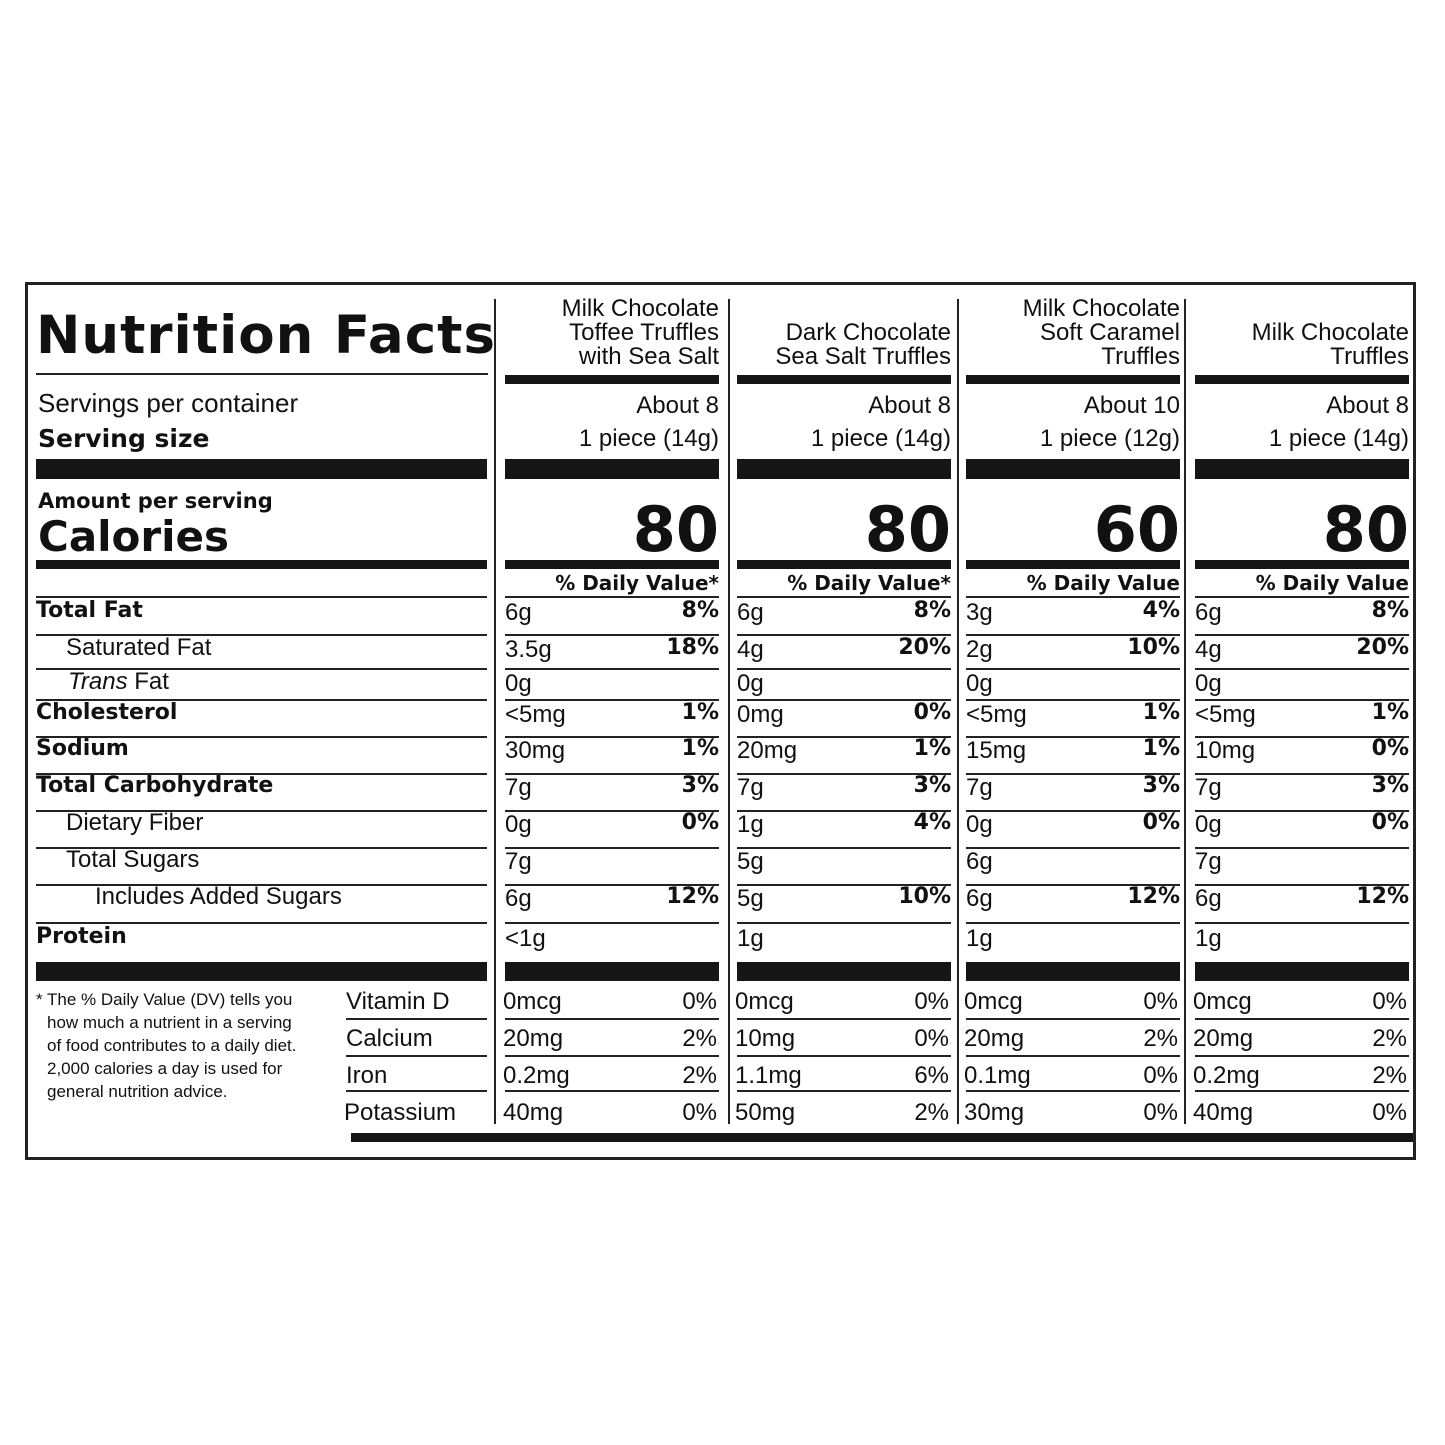  I want to click on vitamin-percent: 6%, so click(931, 1075).